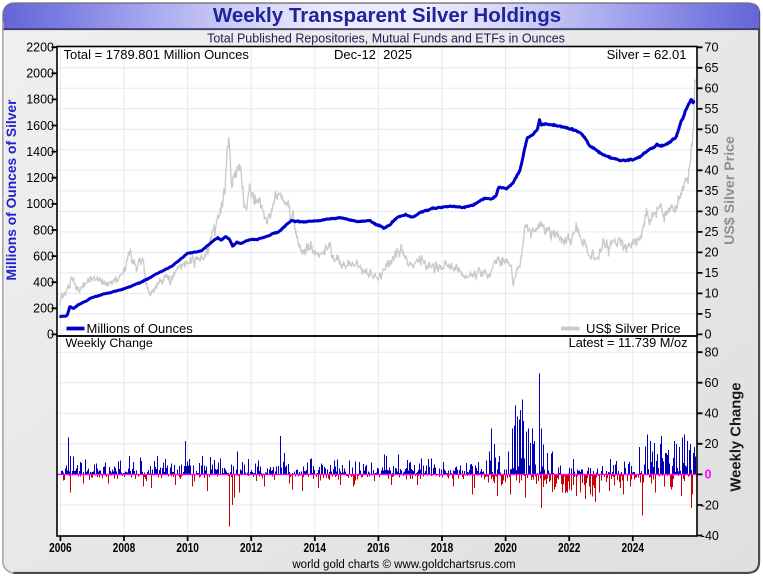 The width and height of the screenshot is (763, 576). What do you see at coordinates (43, 256) in the screenshot?
I see `svg-text: 600` at bounding box center [43, 256].